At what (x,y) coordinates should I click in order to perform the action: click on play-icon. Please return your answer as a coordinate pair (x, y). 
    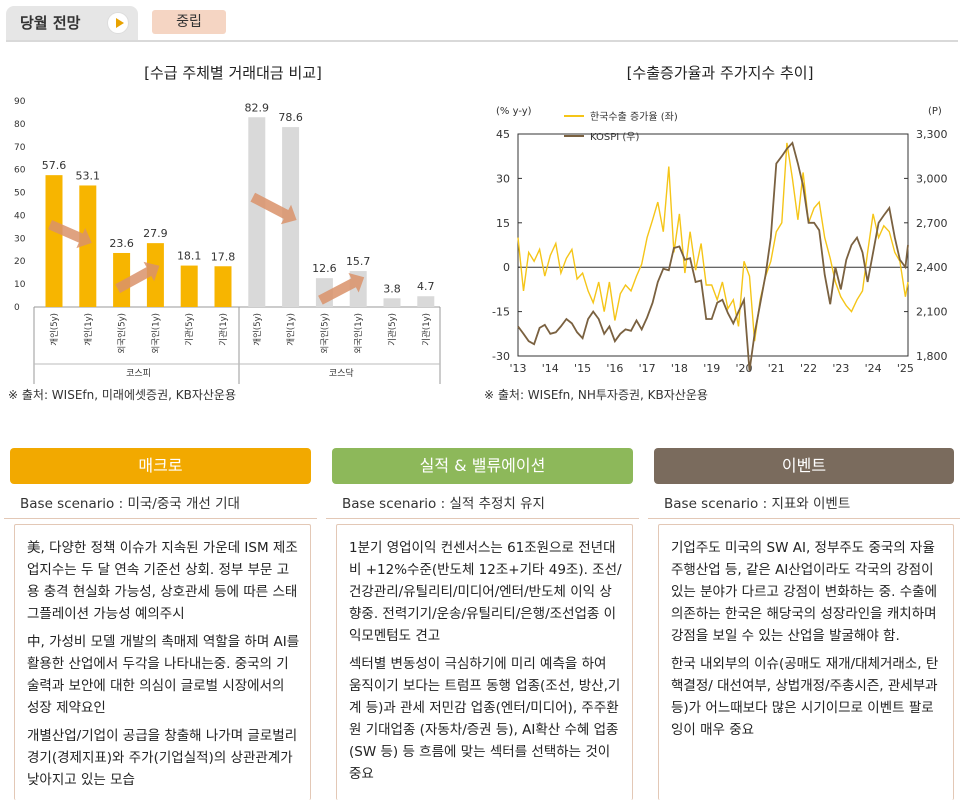
    Looking at the image, I should click on (118, 23).